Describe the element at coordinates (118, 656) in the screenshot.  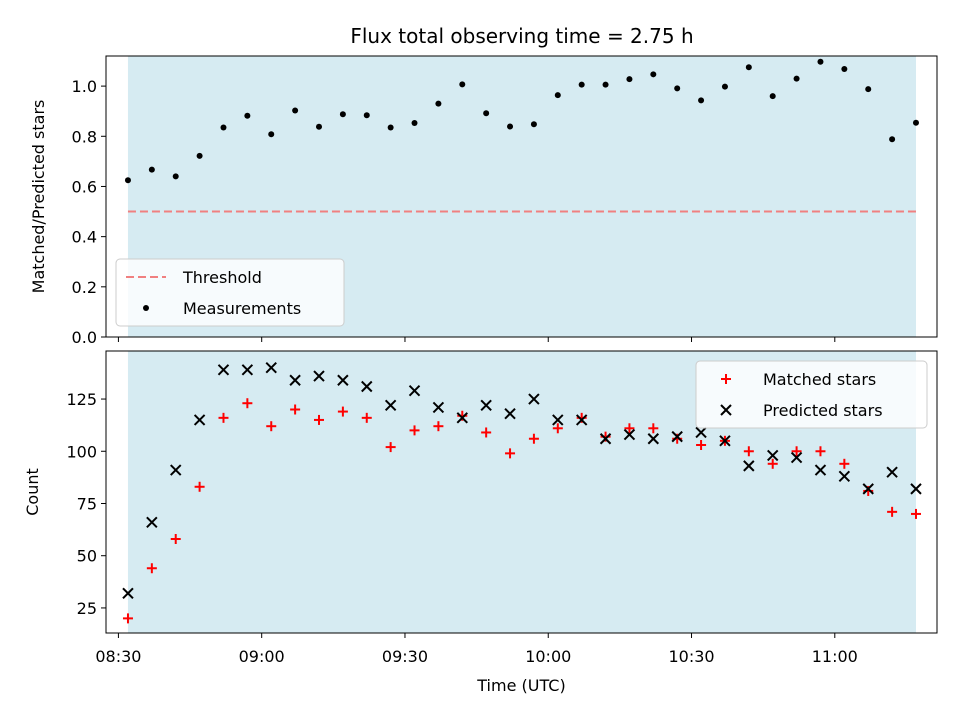
I see `count-x-tick-label: 08:30` at that location.